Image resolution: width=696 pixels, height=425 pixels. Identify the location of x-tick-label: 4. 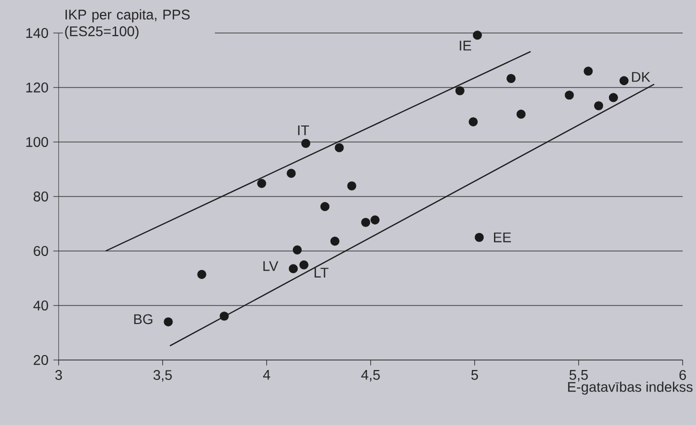
(266, 375).